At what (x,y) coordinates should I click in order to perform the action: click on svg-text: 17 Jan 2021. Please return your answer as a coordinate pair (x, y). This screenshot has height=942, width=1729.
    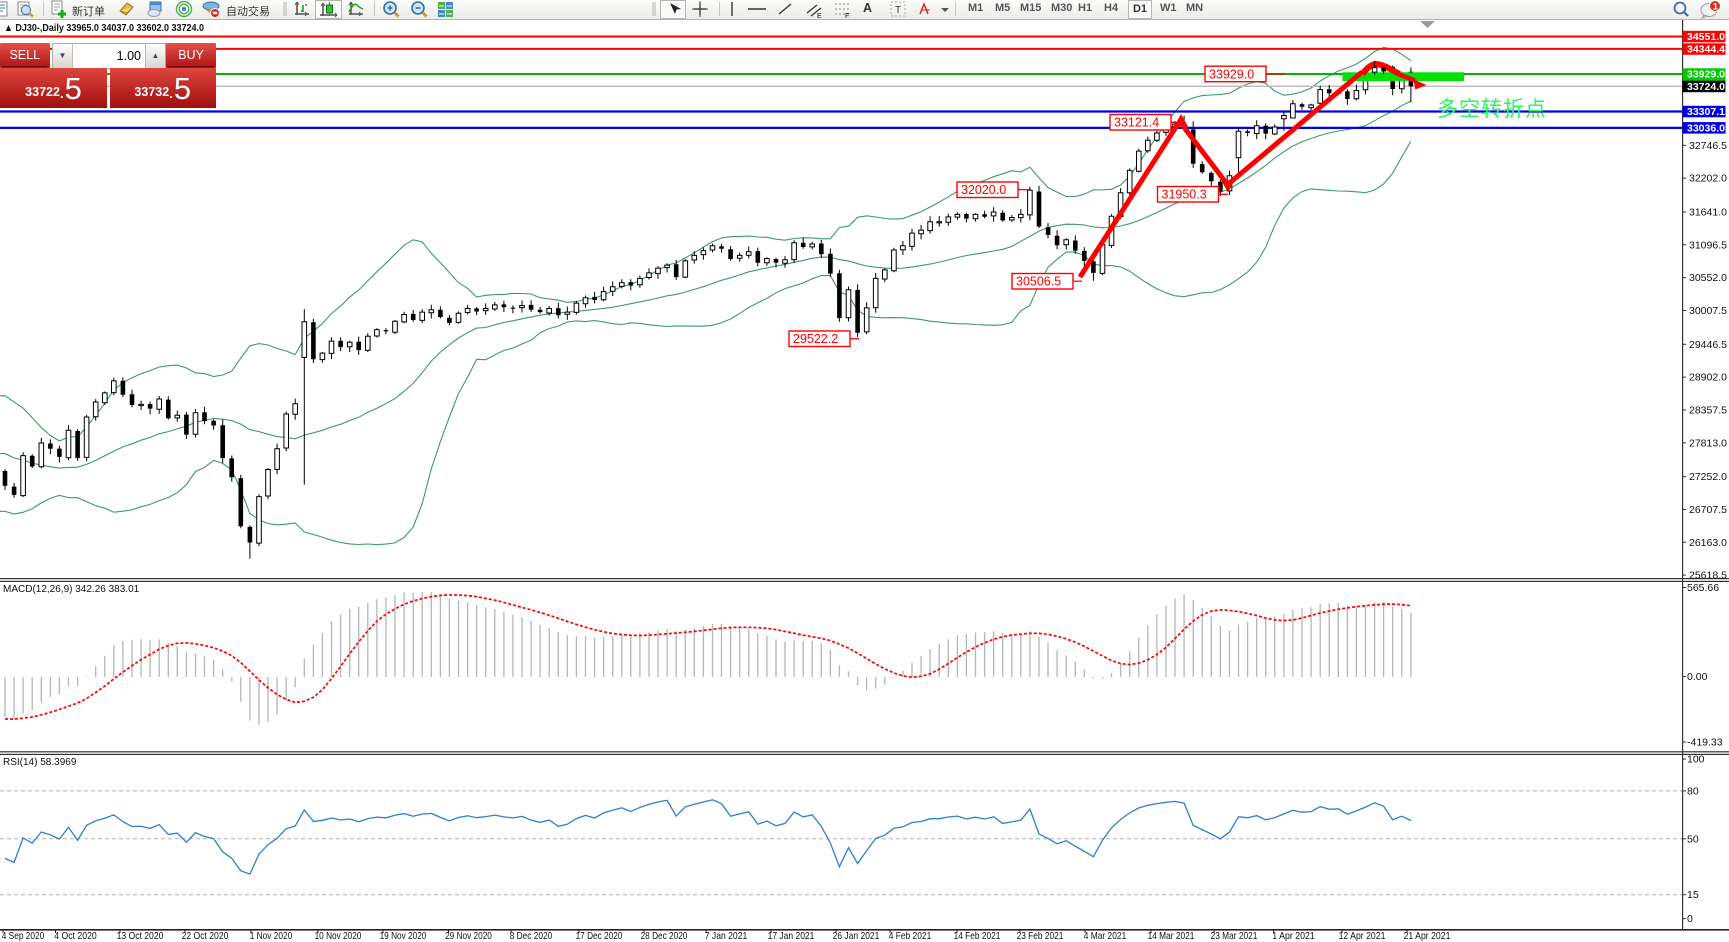
    Looking at the image, I should click on (791, 936).